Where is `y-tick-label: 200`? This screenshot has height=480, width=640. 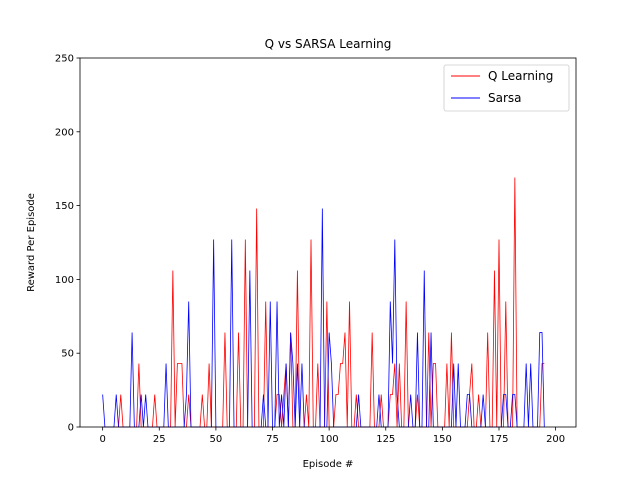 y-tick-label: 200 is located at coordinates (64, 132).